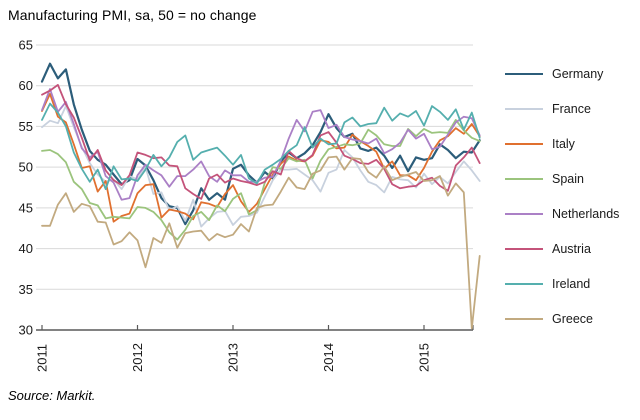 This screenshot has width=640, height=420. I want to click on legend-item-spain: Spain, so click(570, 178).